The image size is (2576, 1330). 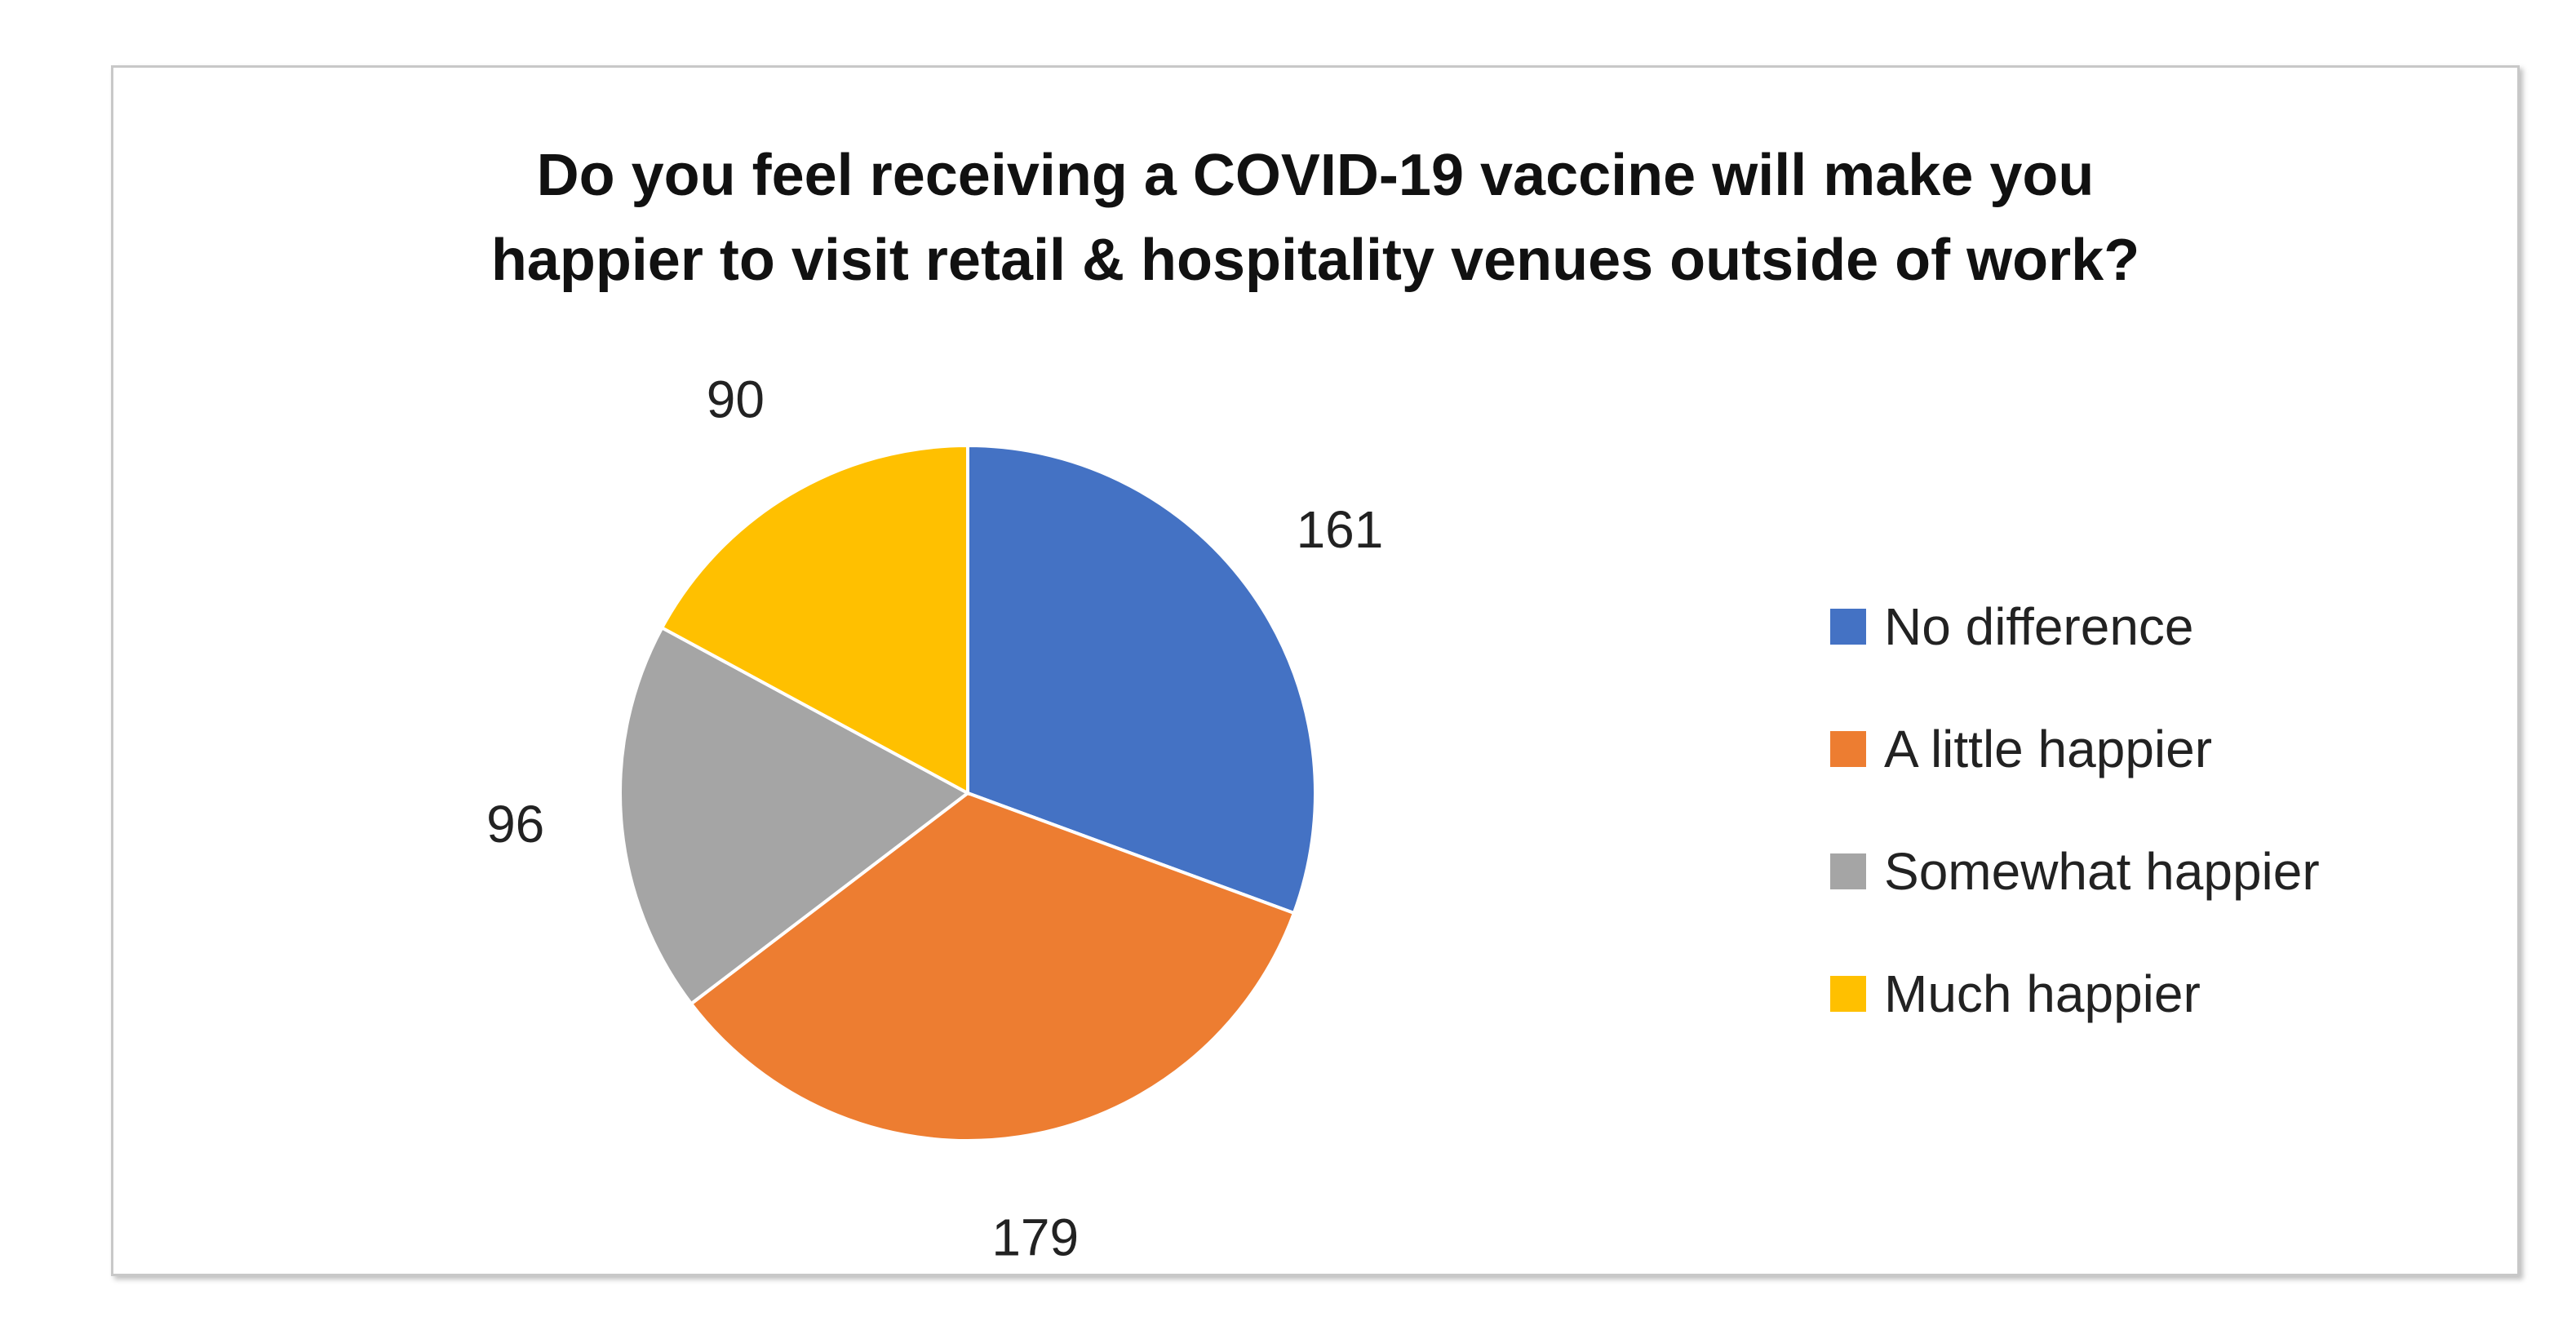 What do you see at coordinates (1035, 1237) in the screenshot?
I see `data-label-a-little-happier: 179` at bounding box center [1035, 1237].